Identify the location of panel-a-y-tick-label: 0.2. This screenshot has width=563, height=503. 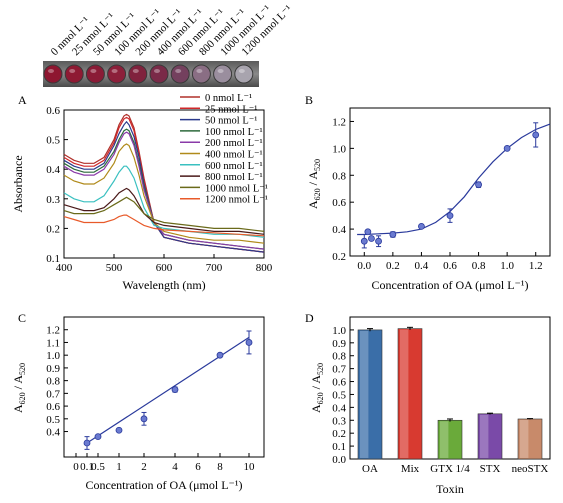
(53, 229).